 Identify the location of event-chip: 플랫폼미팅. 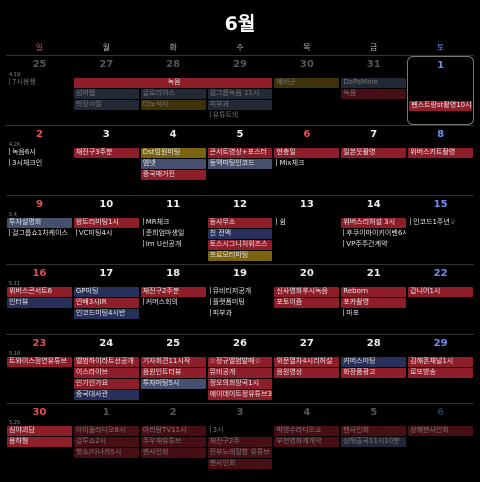
(240, 303).